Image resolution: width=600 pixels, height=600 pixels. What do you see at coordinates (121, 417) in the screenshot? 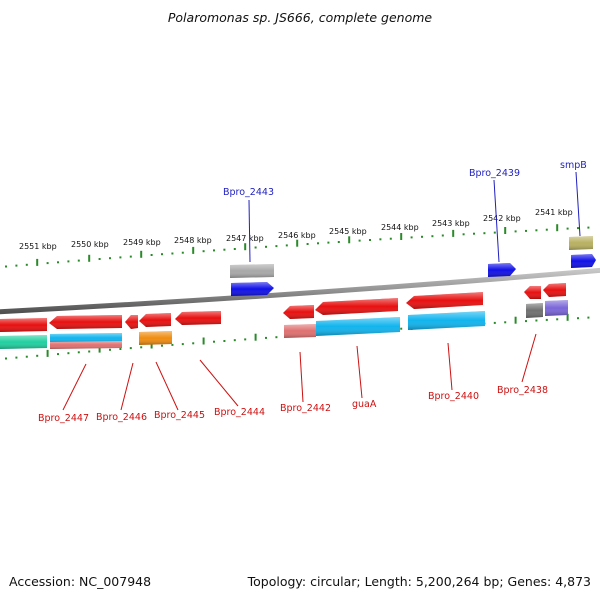
I see `label-bpro-2446: Bpro_2446` at bounding box center [121, 417].